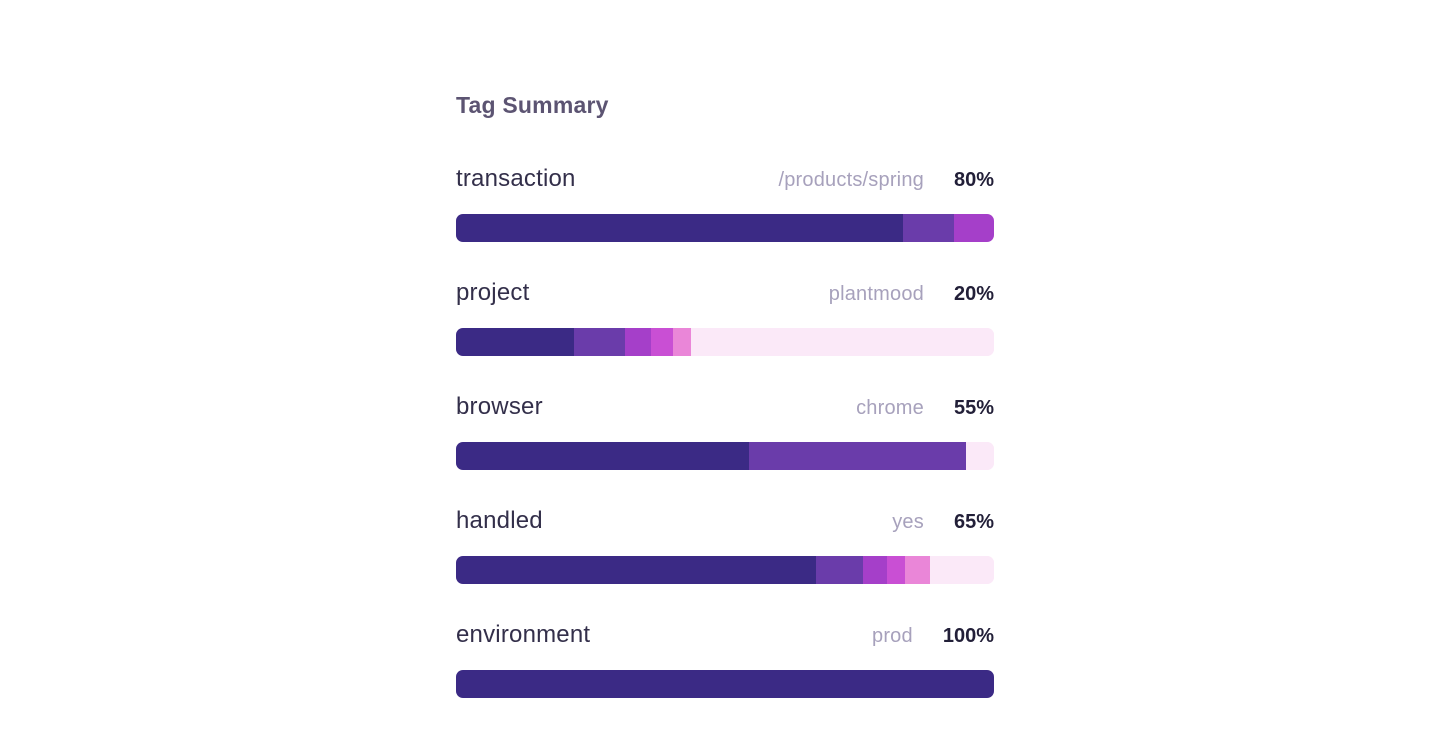 The image size is (1450, 752). I want to click on tag-label: handled, so click(499, 520).